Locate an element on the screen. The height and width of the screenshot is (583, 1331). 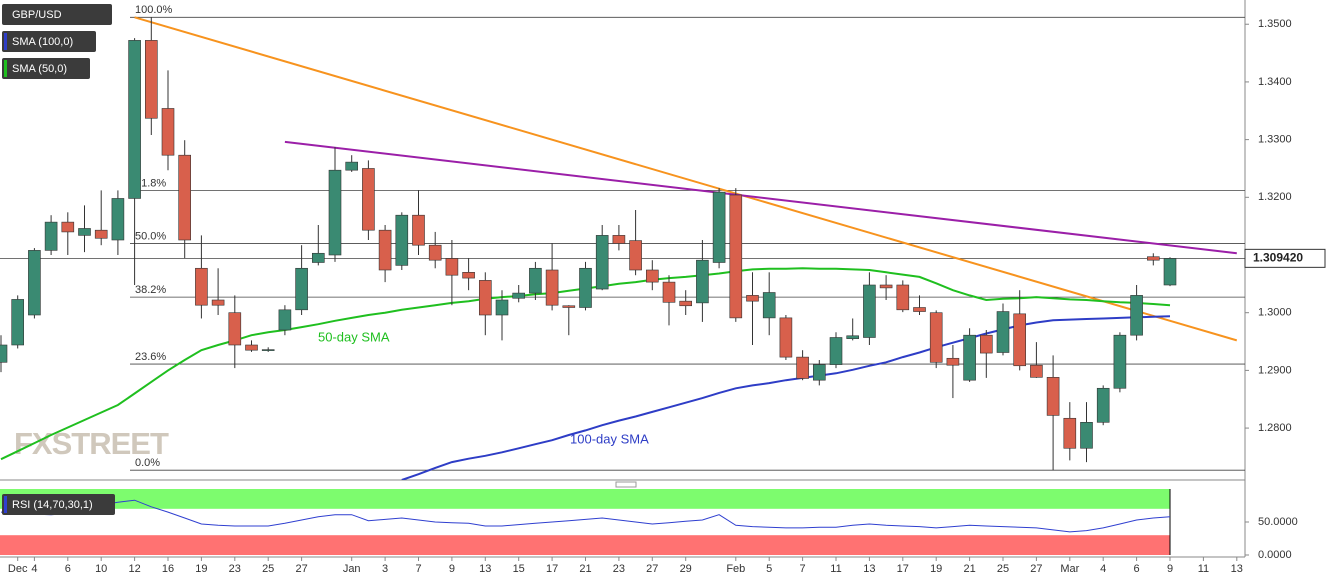
fib-label: 0.0% is located at coordinates (147, 463).